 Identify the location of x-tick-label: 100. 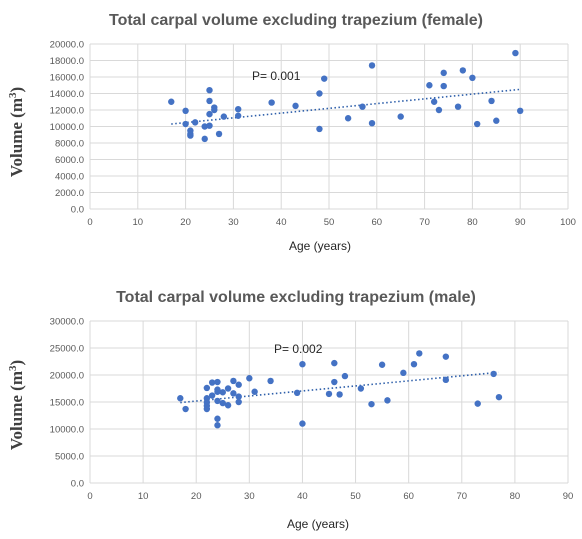
(568, 222).